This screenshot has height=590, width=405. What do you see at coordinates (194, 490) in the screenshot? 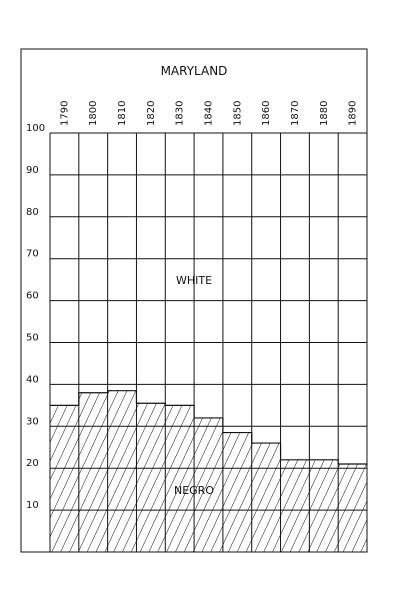
I see `series-label-negro: NEGRO` at bounding box center [194, 490].